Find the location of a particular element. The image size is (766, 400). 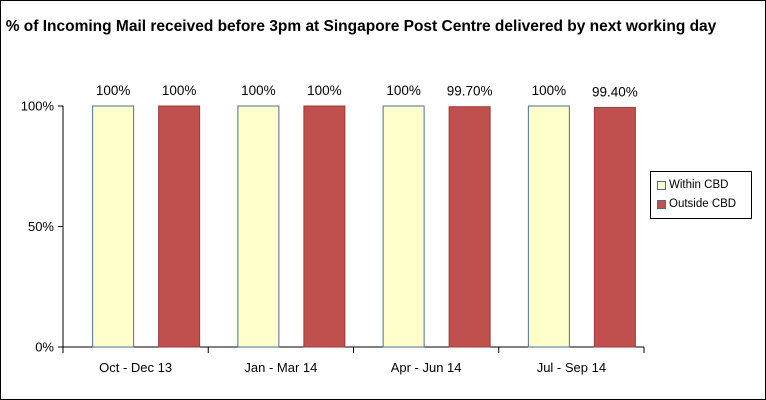

y-tick-label: 0% is located at coordinates (44, 347).